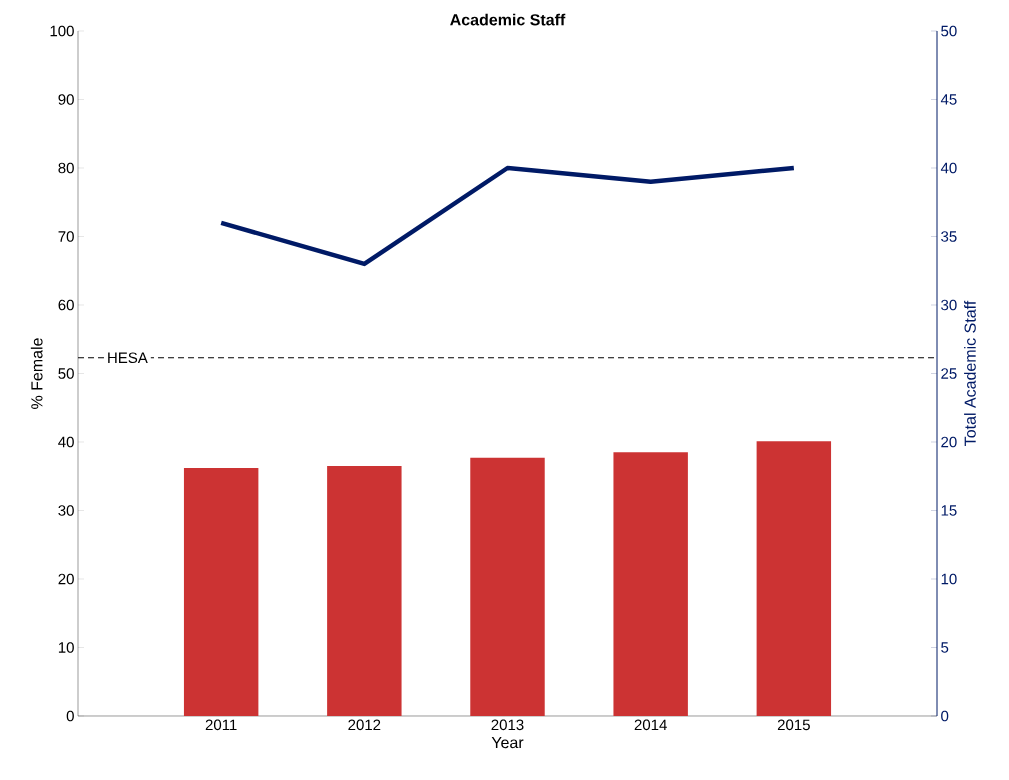  What do you see at coordinates (221, 725) in the screenshot?
I see `x-tick-label: 2011` at bounding box center [221, 725].